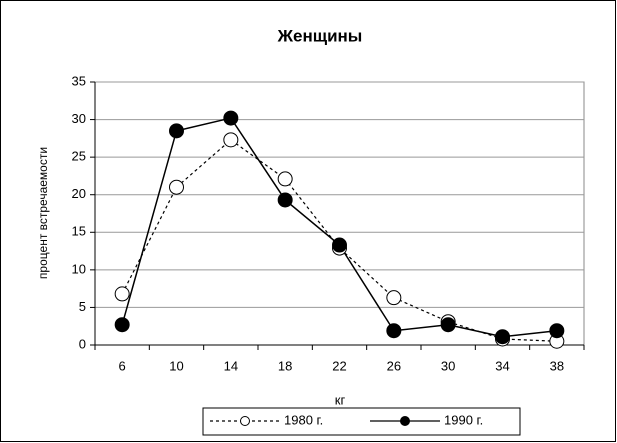 This screenshot has height=443, width=617. What do you see at coordinates (122, 365) in the screenshot?
I see `x-tick-label: 6` at bounding box center [122, 365].